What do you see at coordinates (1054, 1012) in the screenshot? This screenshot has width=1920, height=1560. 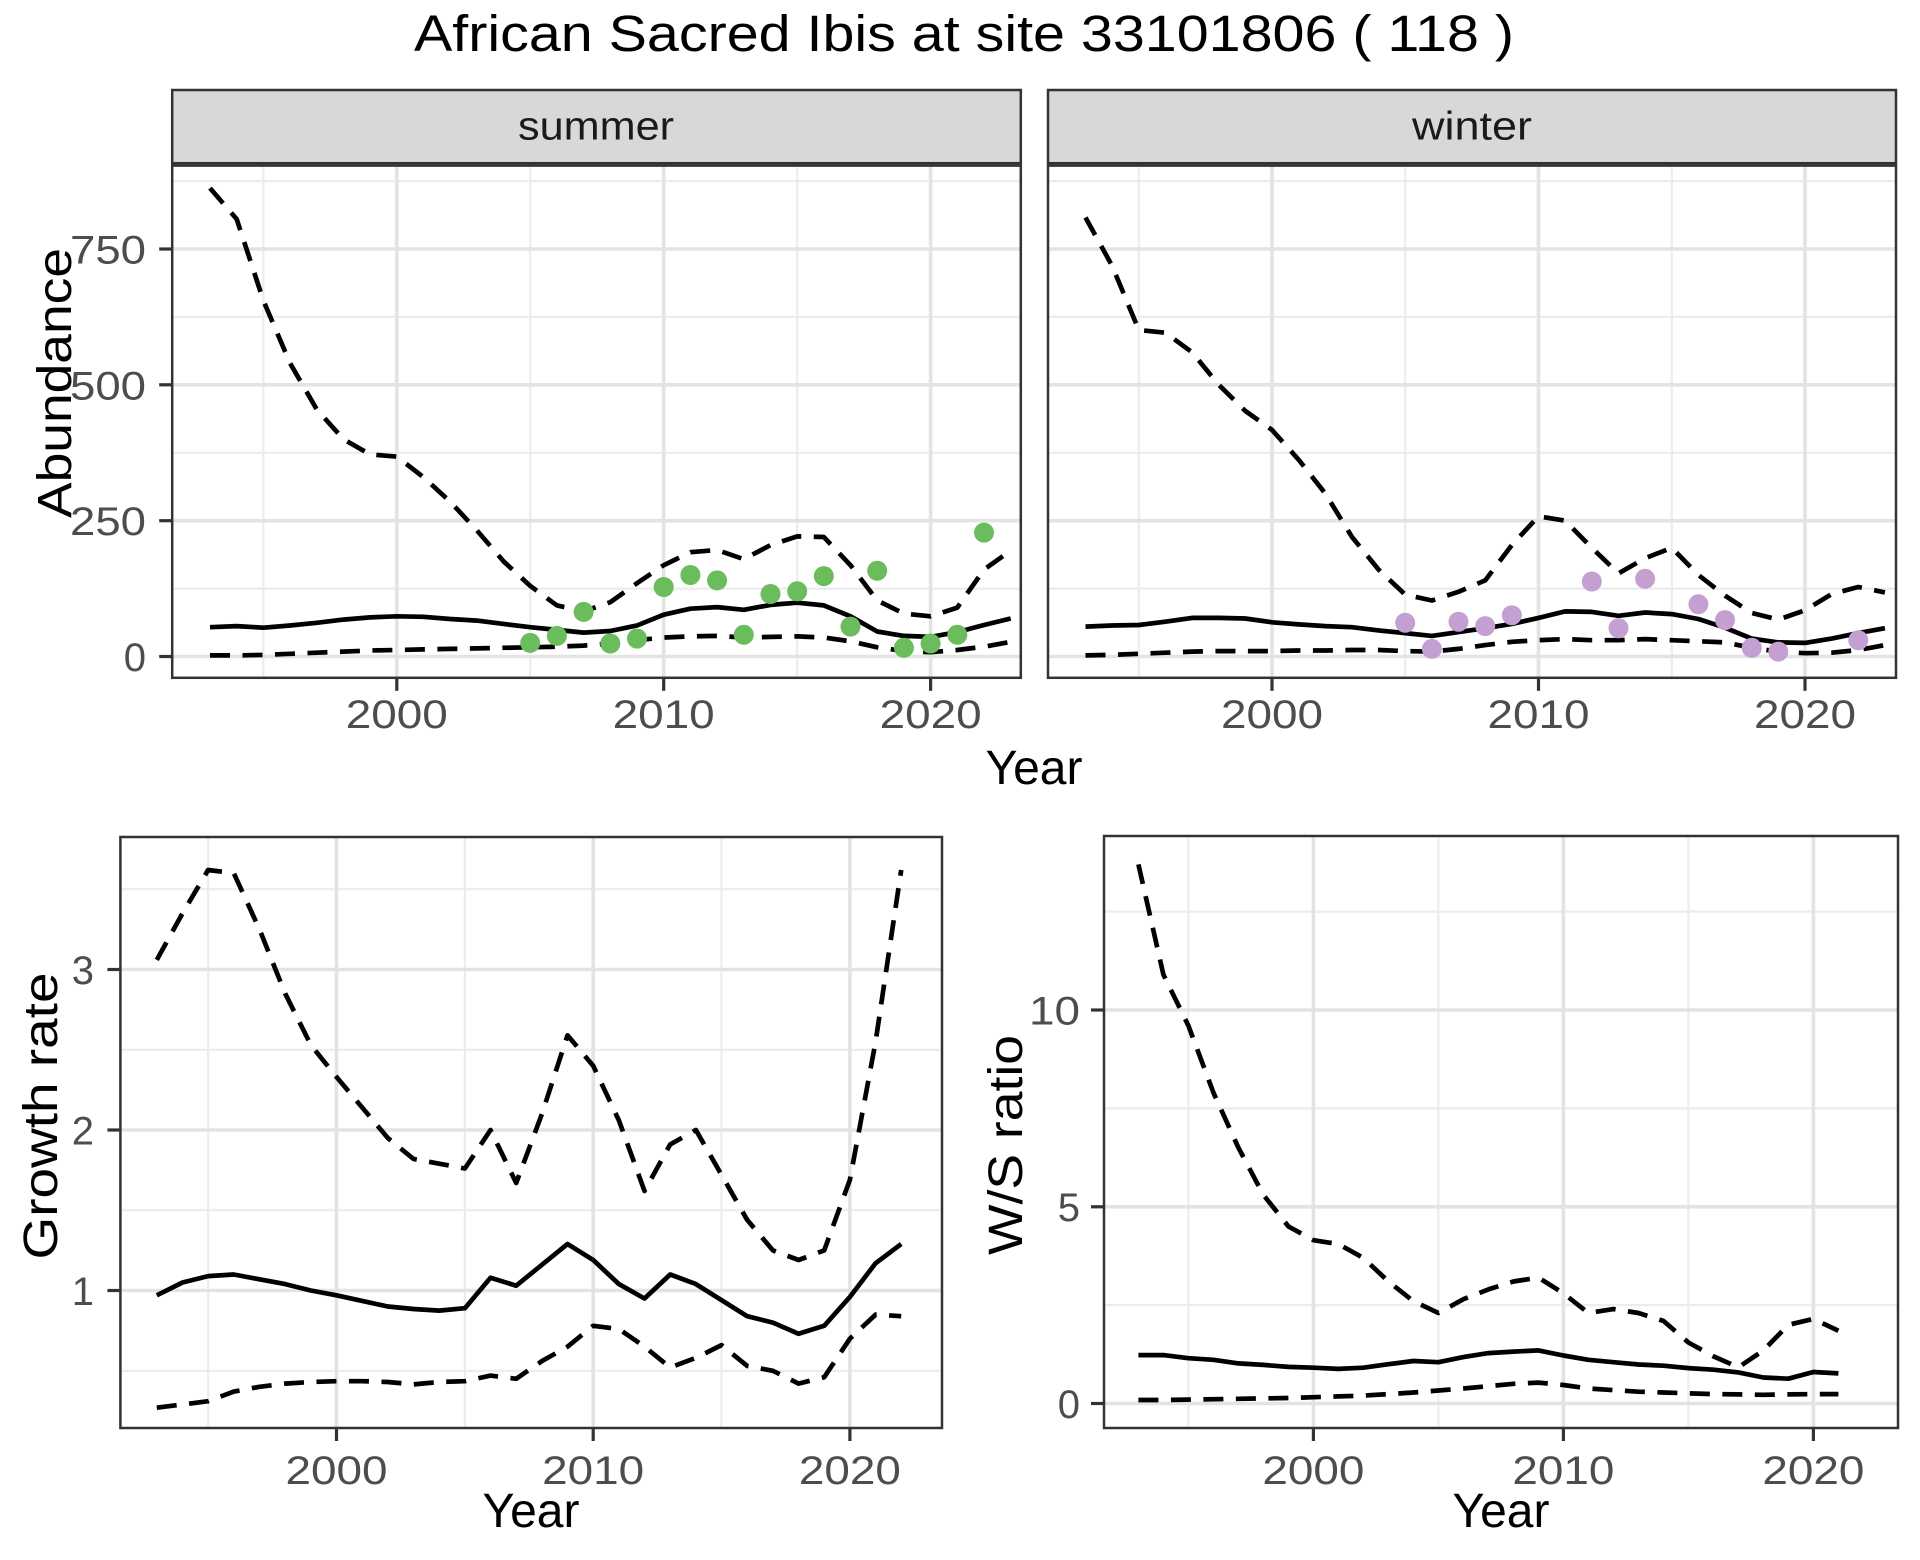 I see `svg-text: 10` at bounding box center [1054, 1012].